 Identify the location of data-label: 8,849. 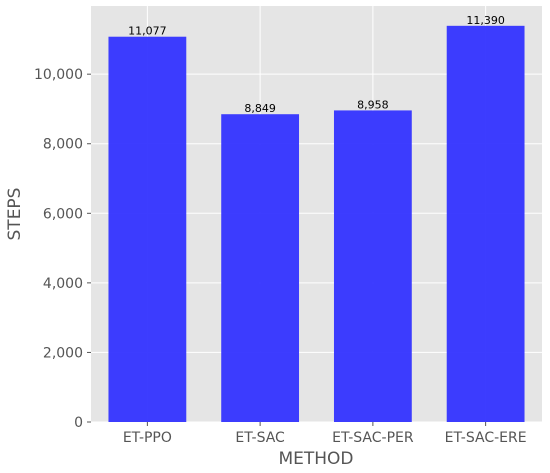
(260, 108).